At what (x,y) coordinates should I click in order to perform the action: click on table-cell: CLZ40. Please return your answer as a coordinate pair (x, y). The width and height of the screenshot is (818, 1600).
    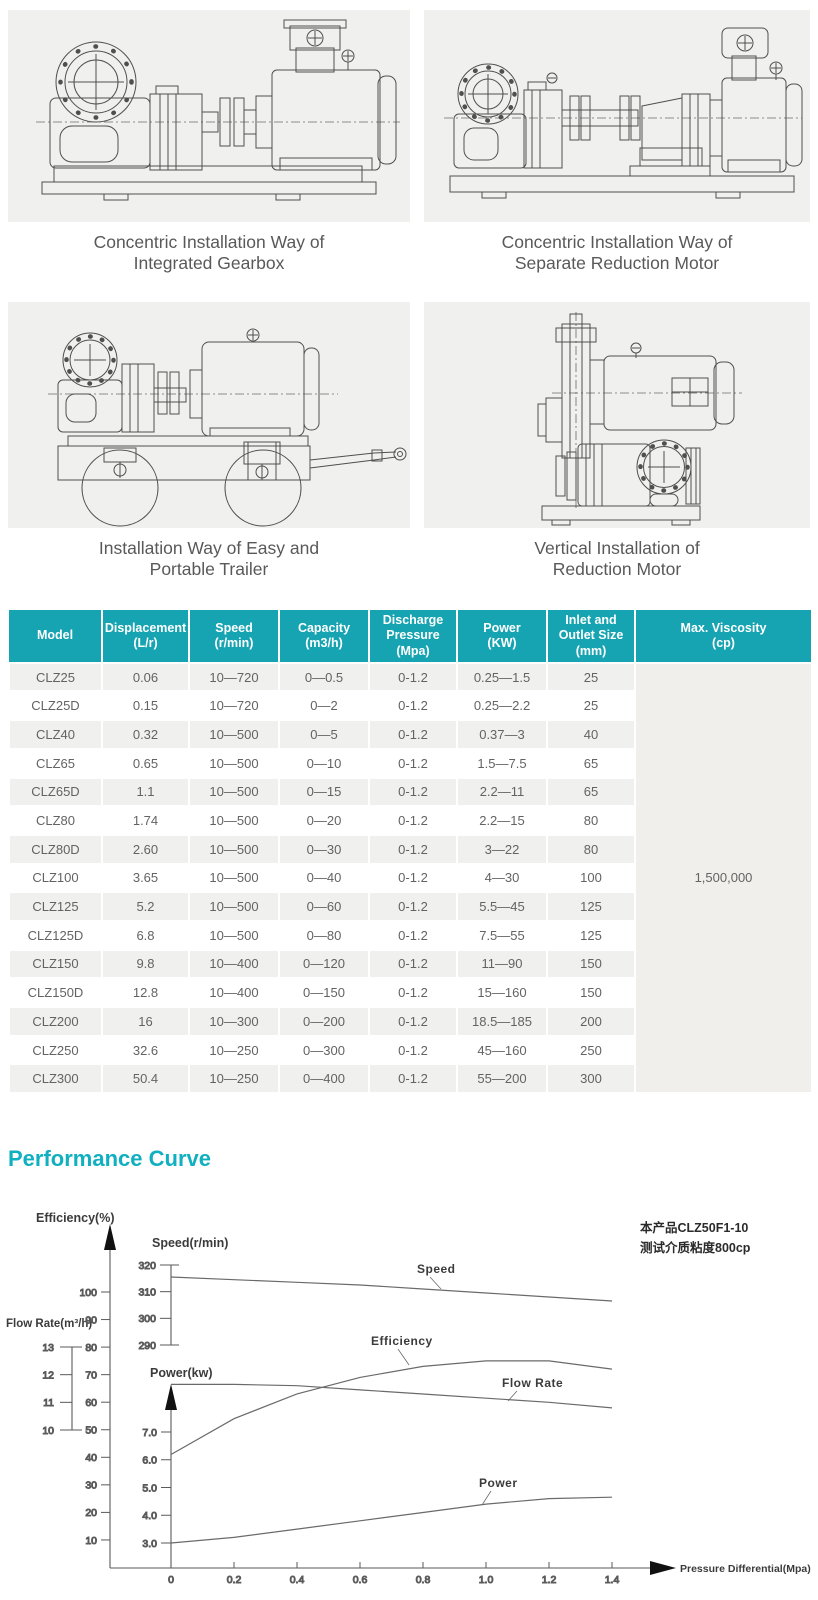
    Looking at the image, I should click on (55, 734).